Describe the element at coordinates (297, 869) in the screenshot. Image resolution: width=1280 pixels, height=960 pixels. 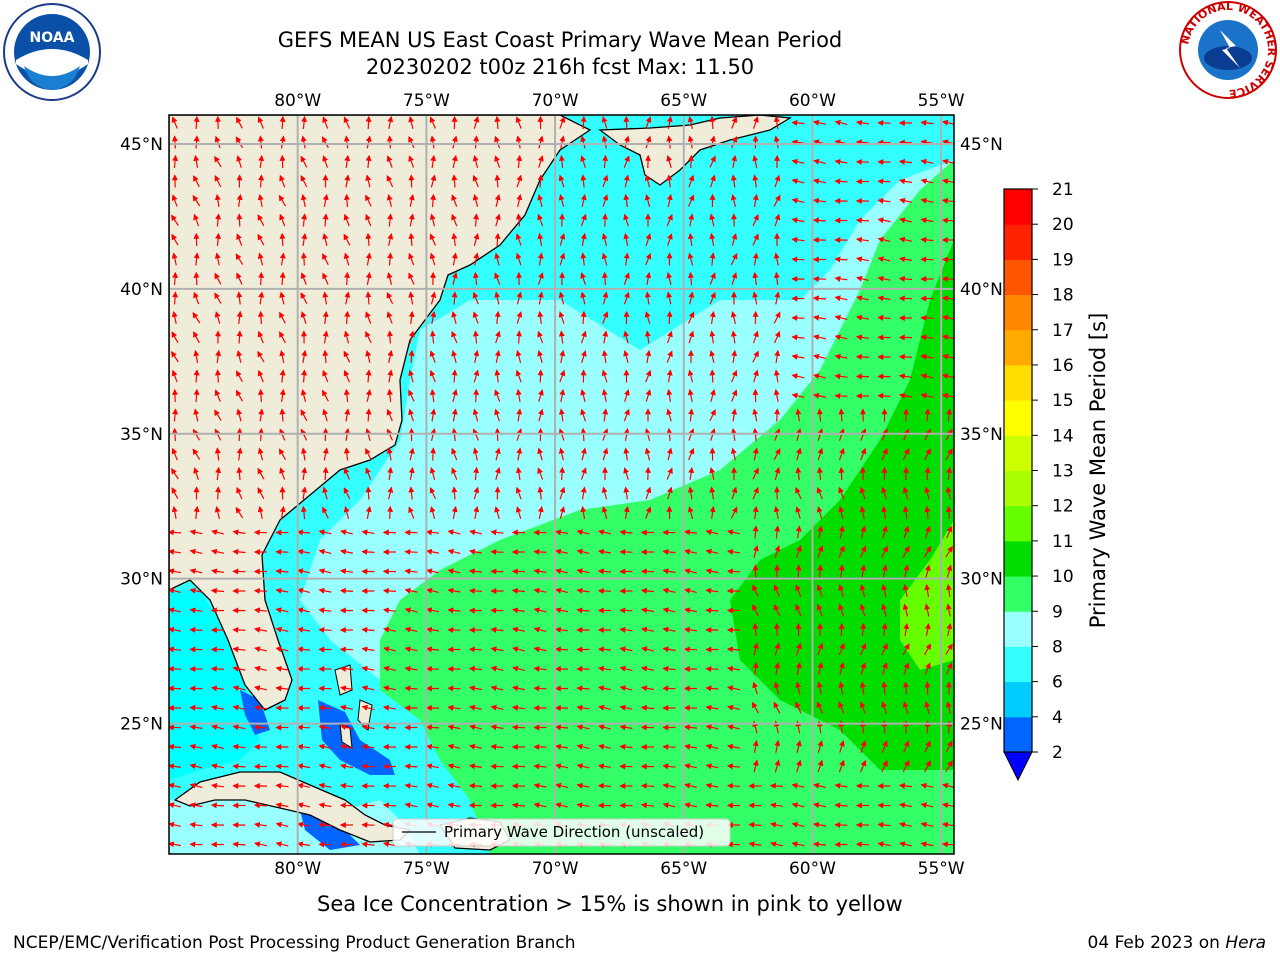
I see `tick-lon-bottom-0: 80°W` at that location.